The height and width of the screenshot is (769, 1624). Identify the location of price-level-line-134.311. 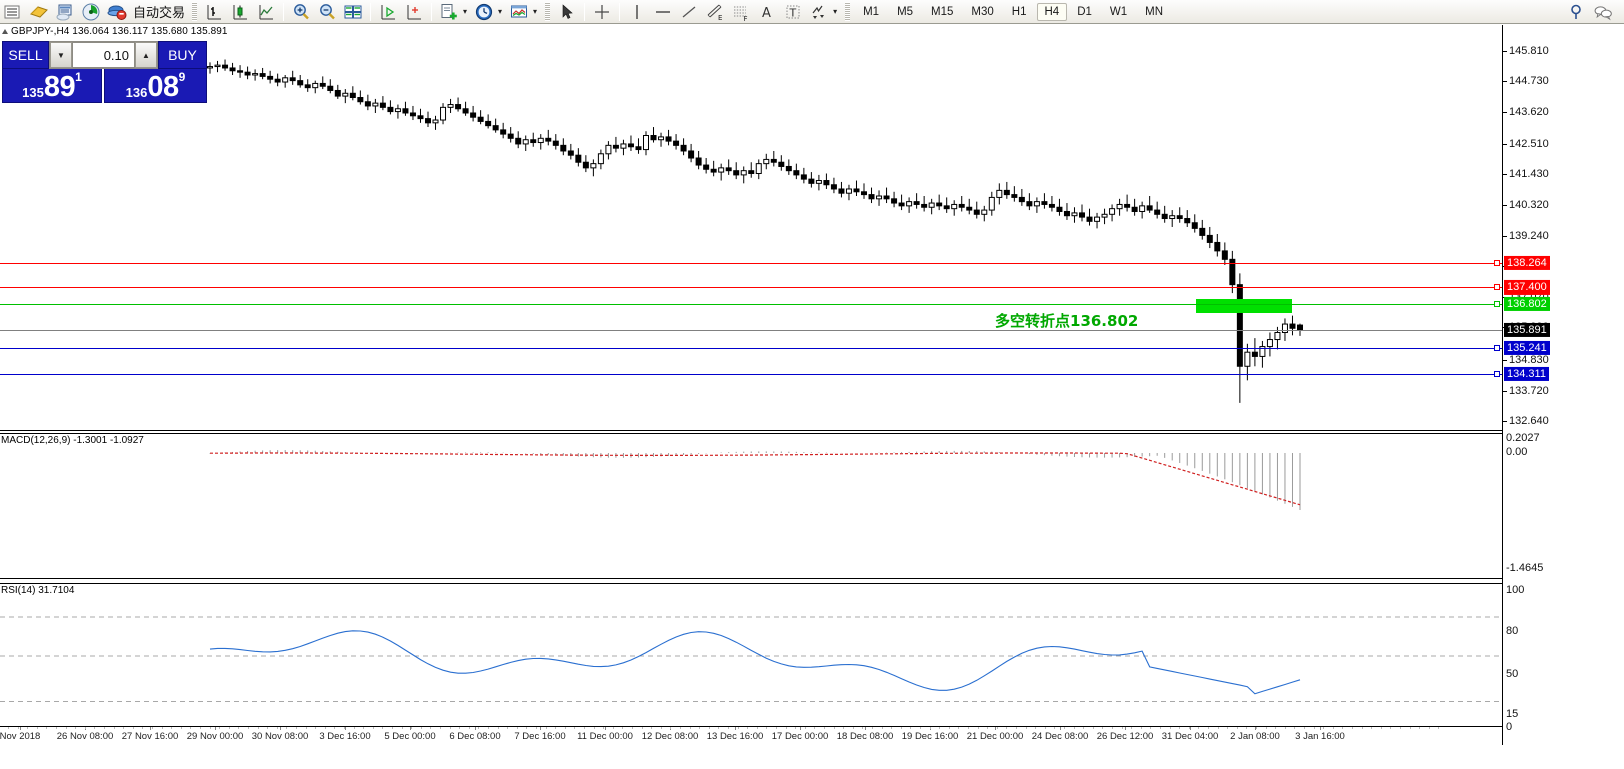
(751, 375).